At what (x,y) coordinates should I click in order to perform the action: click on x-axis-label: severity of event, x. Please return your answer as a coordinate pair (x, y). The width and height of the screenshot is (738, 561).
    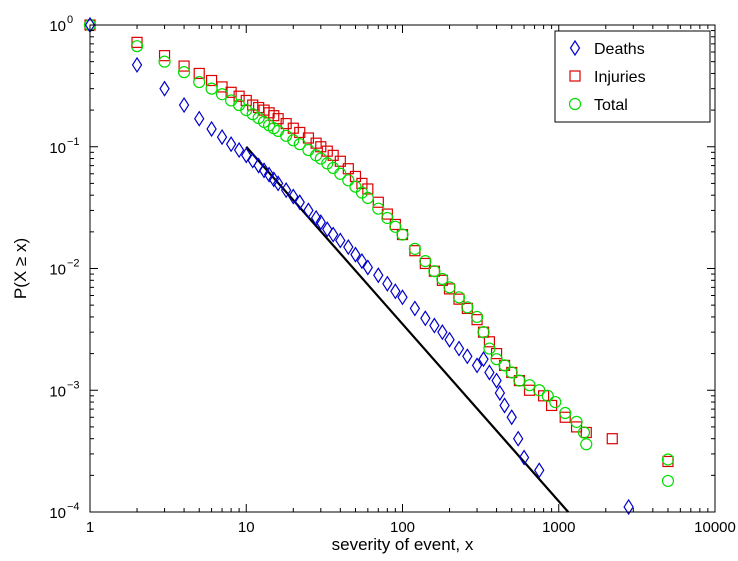
    Looking at the image, I should click on (403, 544).